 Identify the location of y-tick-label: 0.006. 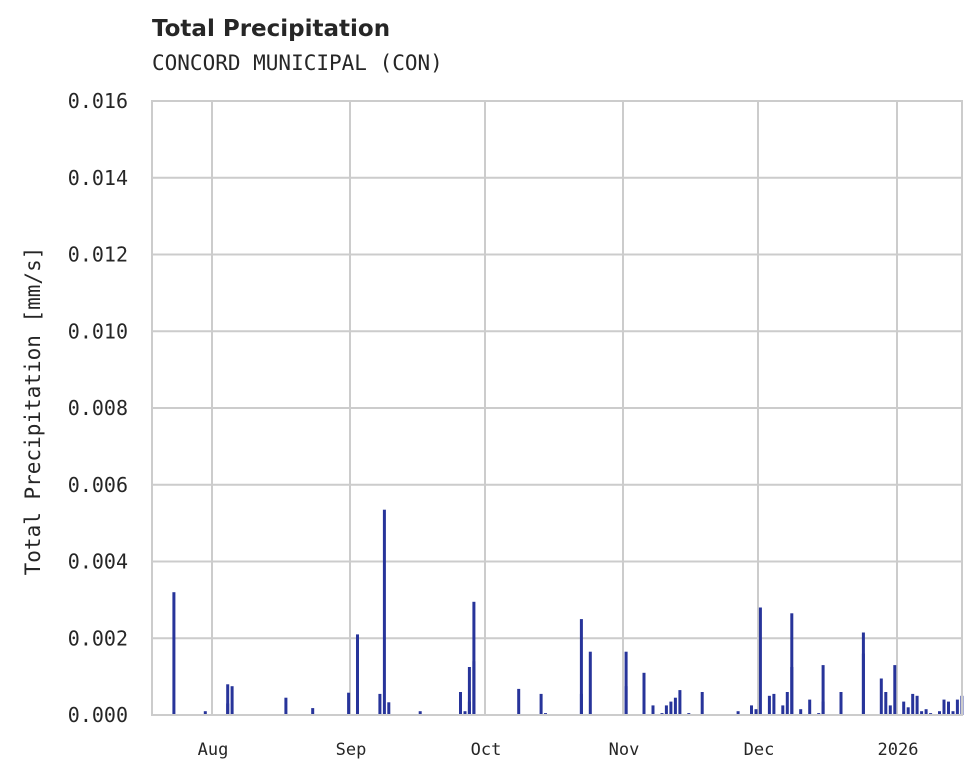
(98, 485).